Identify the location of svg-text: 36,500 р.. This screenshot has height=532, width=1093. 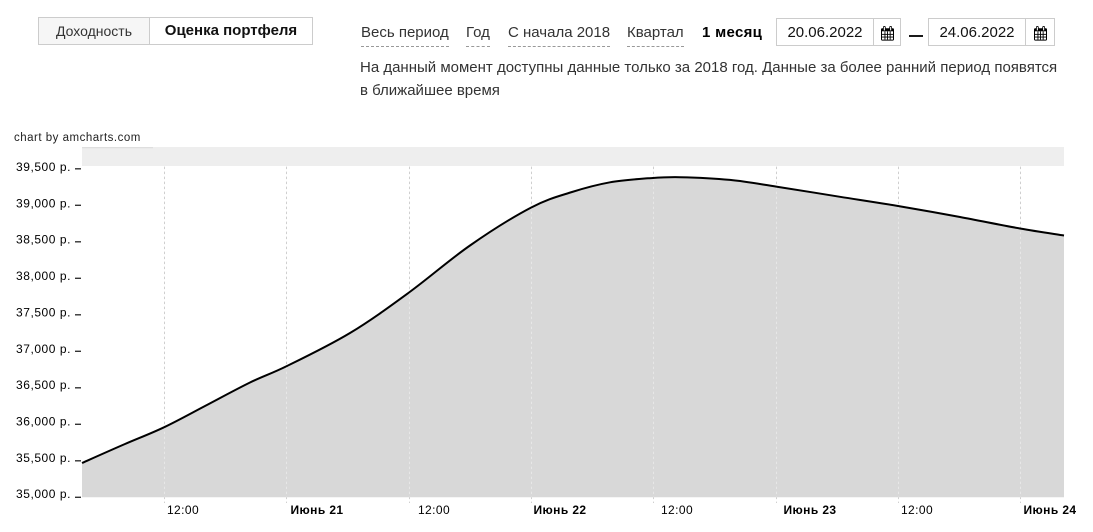
(43, 385).